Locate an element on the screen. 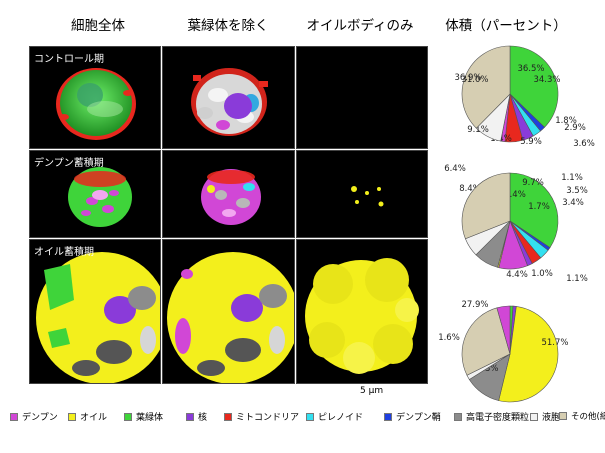 Image resolution: width=605 pixels, height=453 pixels. legend-label: デンプン鞘 is located at coordinates (418, 418).